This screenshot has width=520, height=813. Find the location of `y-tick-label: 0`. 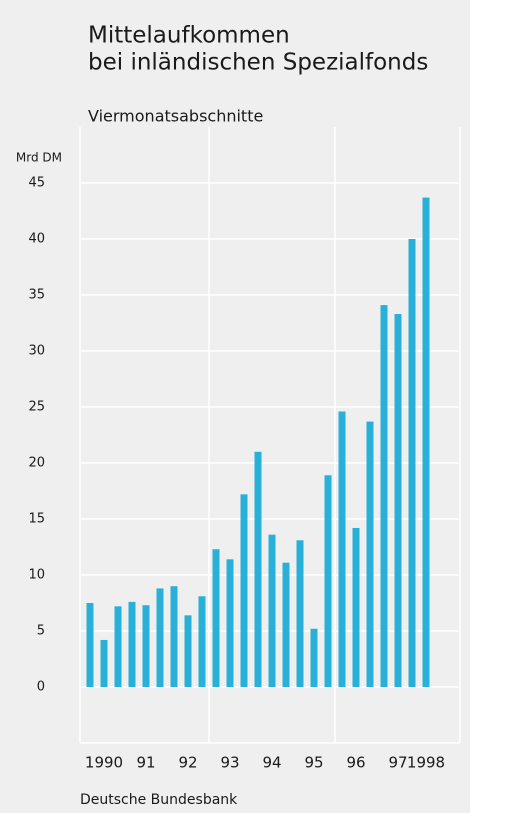

y-tick-label: 0 is located at coordinates (41, 687).